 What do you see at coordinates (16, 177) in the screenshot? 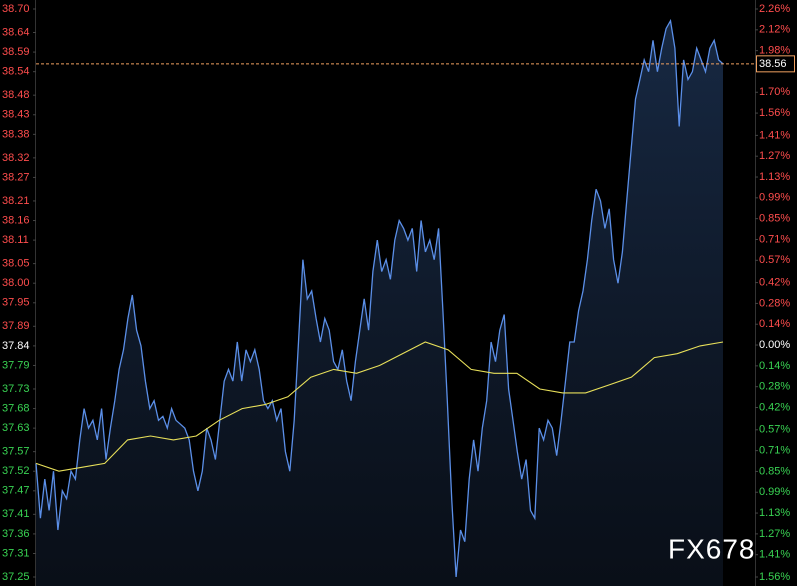
I see `y-tick-label: 38.27` at bounding box center [16, 177].